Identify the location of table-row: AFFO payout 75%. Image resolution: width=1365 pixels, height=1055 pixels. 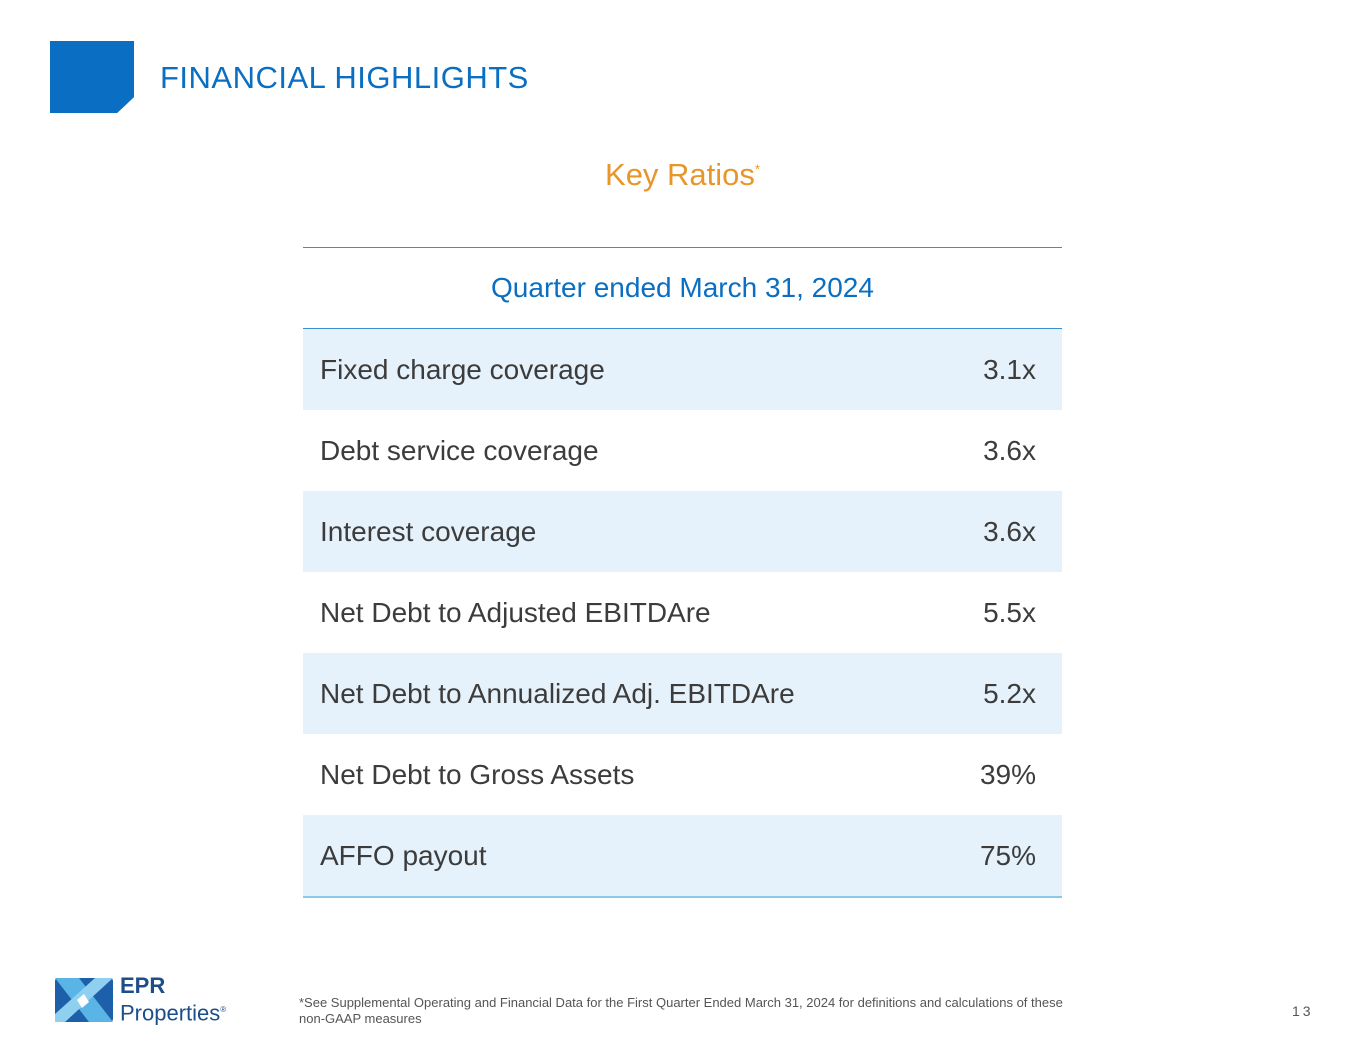
(682, 855).